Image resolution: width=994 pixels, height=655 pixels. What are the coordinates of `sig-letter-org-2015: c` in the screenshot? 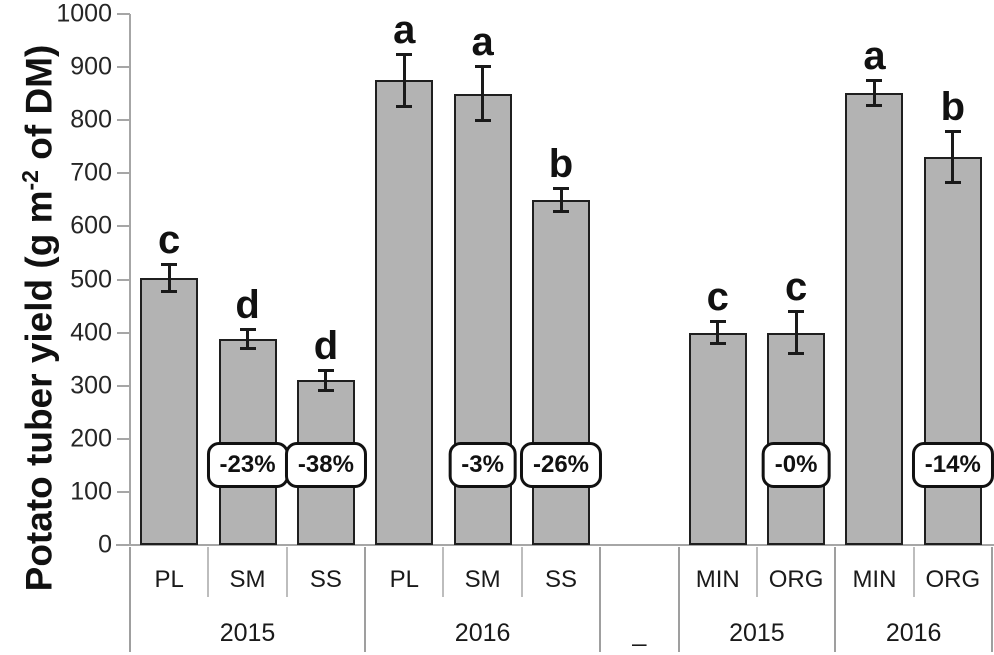 It's located at (796, 287).